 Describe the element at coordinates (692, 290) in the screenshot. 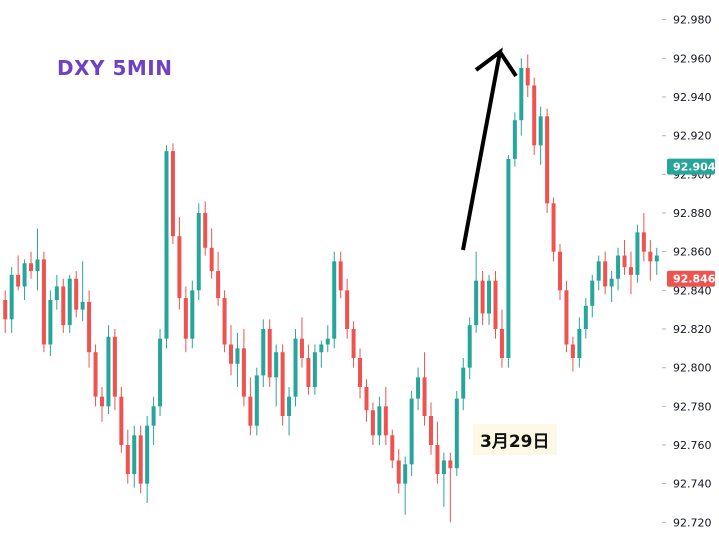

I see `y-tick-label: 92.840` at that location.